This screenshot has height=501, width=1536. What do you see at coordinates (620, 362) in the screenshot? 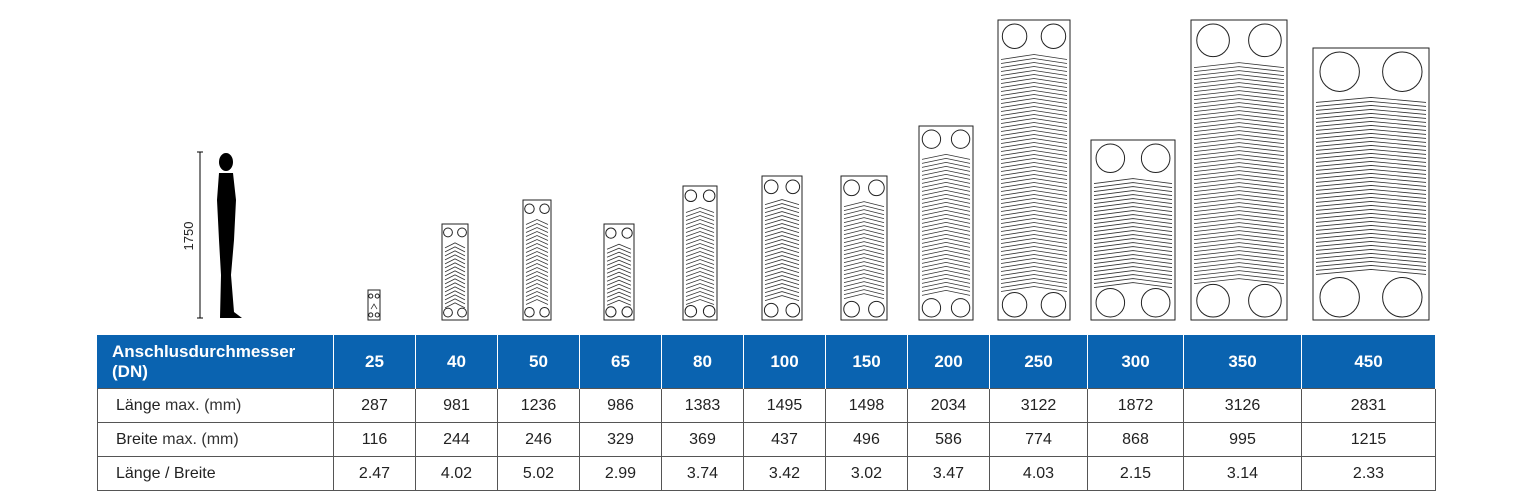
I see `size-header: 65` at bounding box center [620, 362].